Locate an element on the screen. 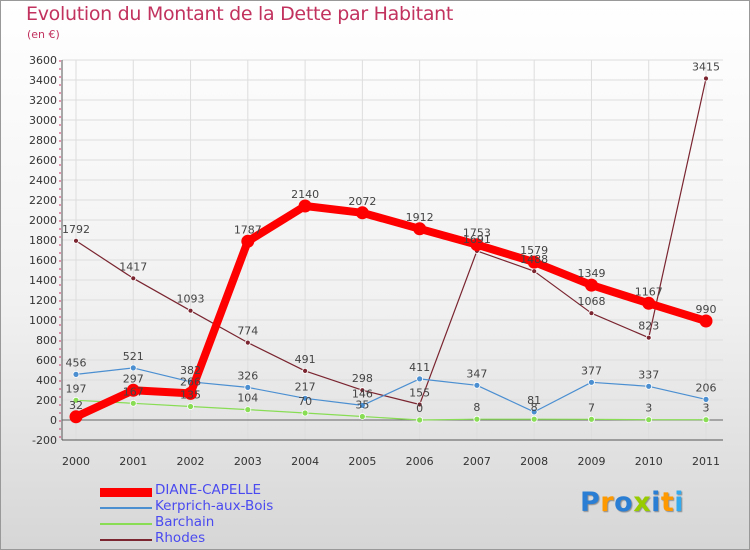 This screenshot has width=750, height=550. data-label-kerprich-aux-bois: 146 is located at coordinates (362, 393).